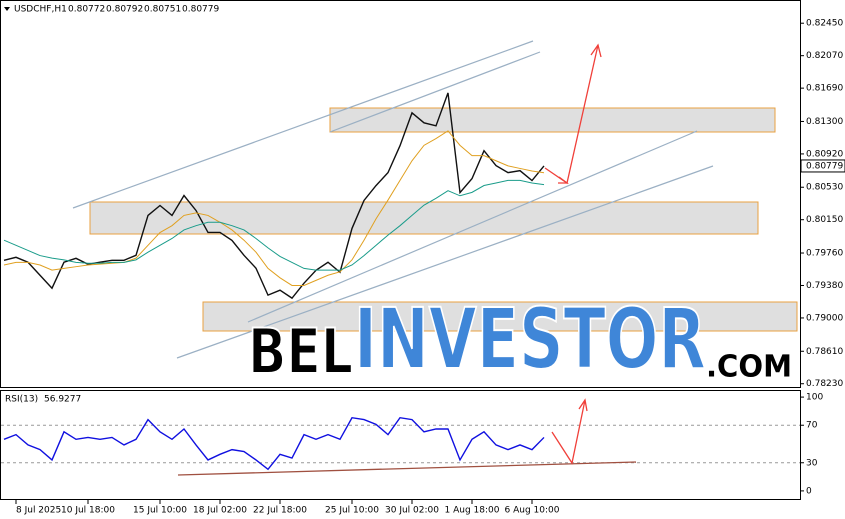 The width and height of the screenshot is (845, 519). I want to click on y-tick-label: 100, so click(814, 398).